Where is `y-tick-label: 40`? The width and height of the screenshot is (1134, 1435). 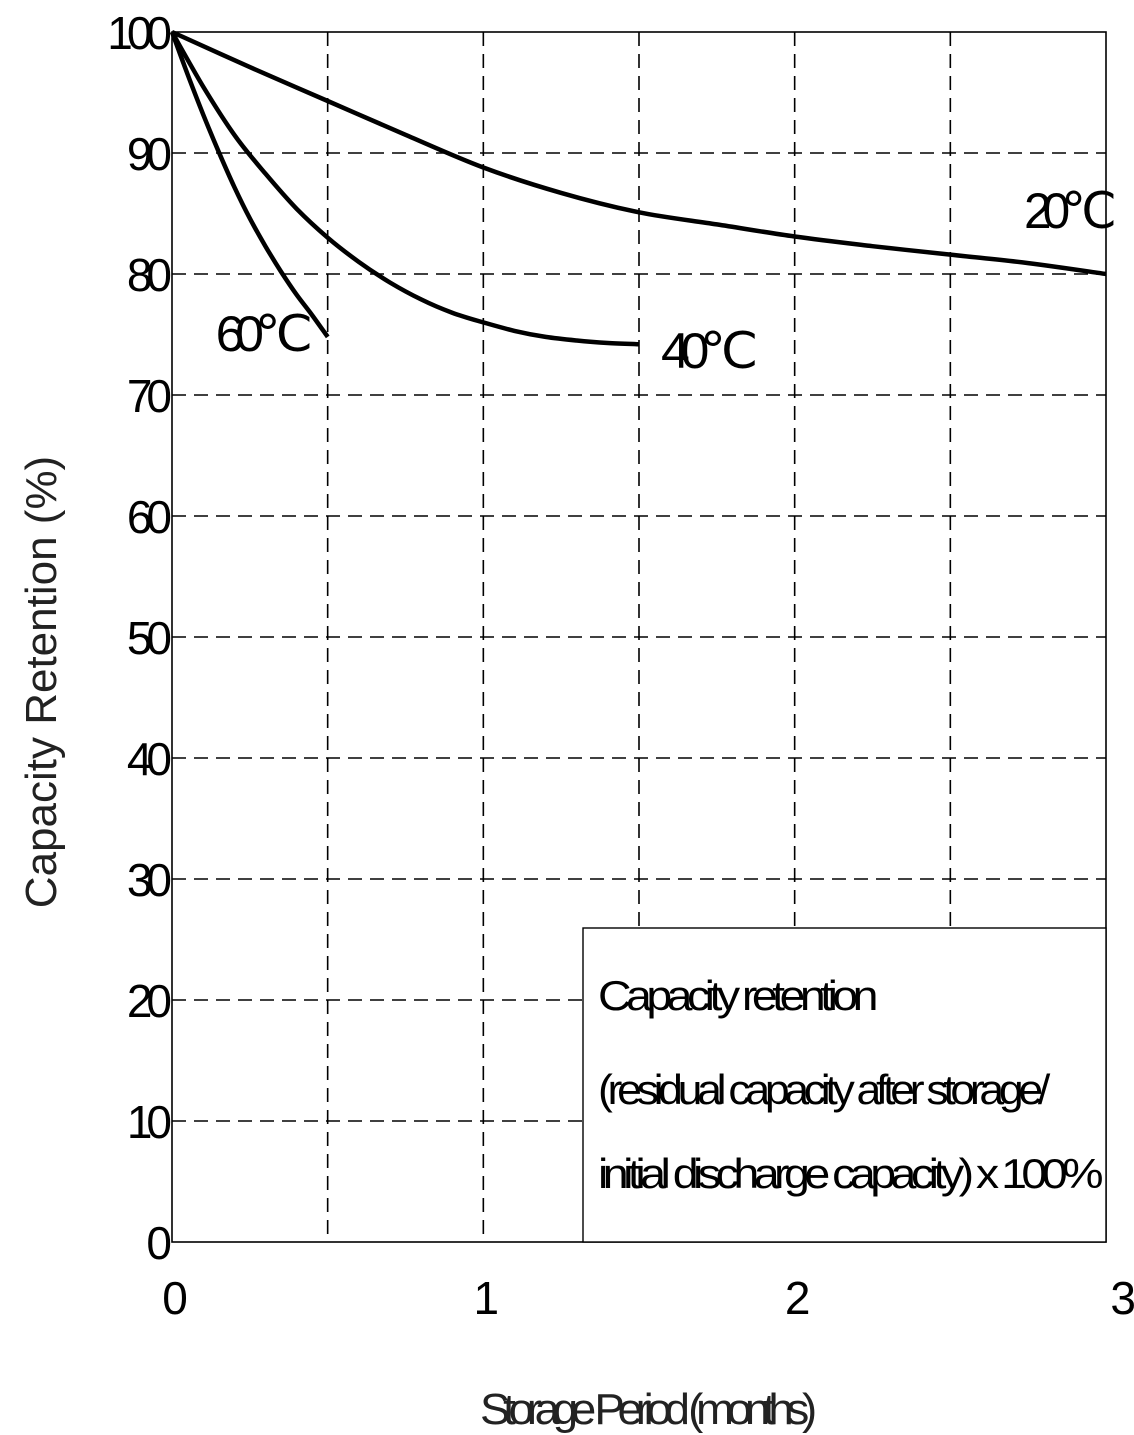 y-tick-label: 40 is located at coordinates (149, 759).